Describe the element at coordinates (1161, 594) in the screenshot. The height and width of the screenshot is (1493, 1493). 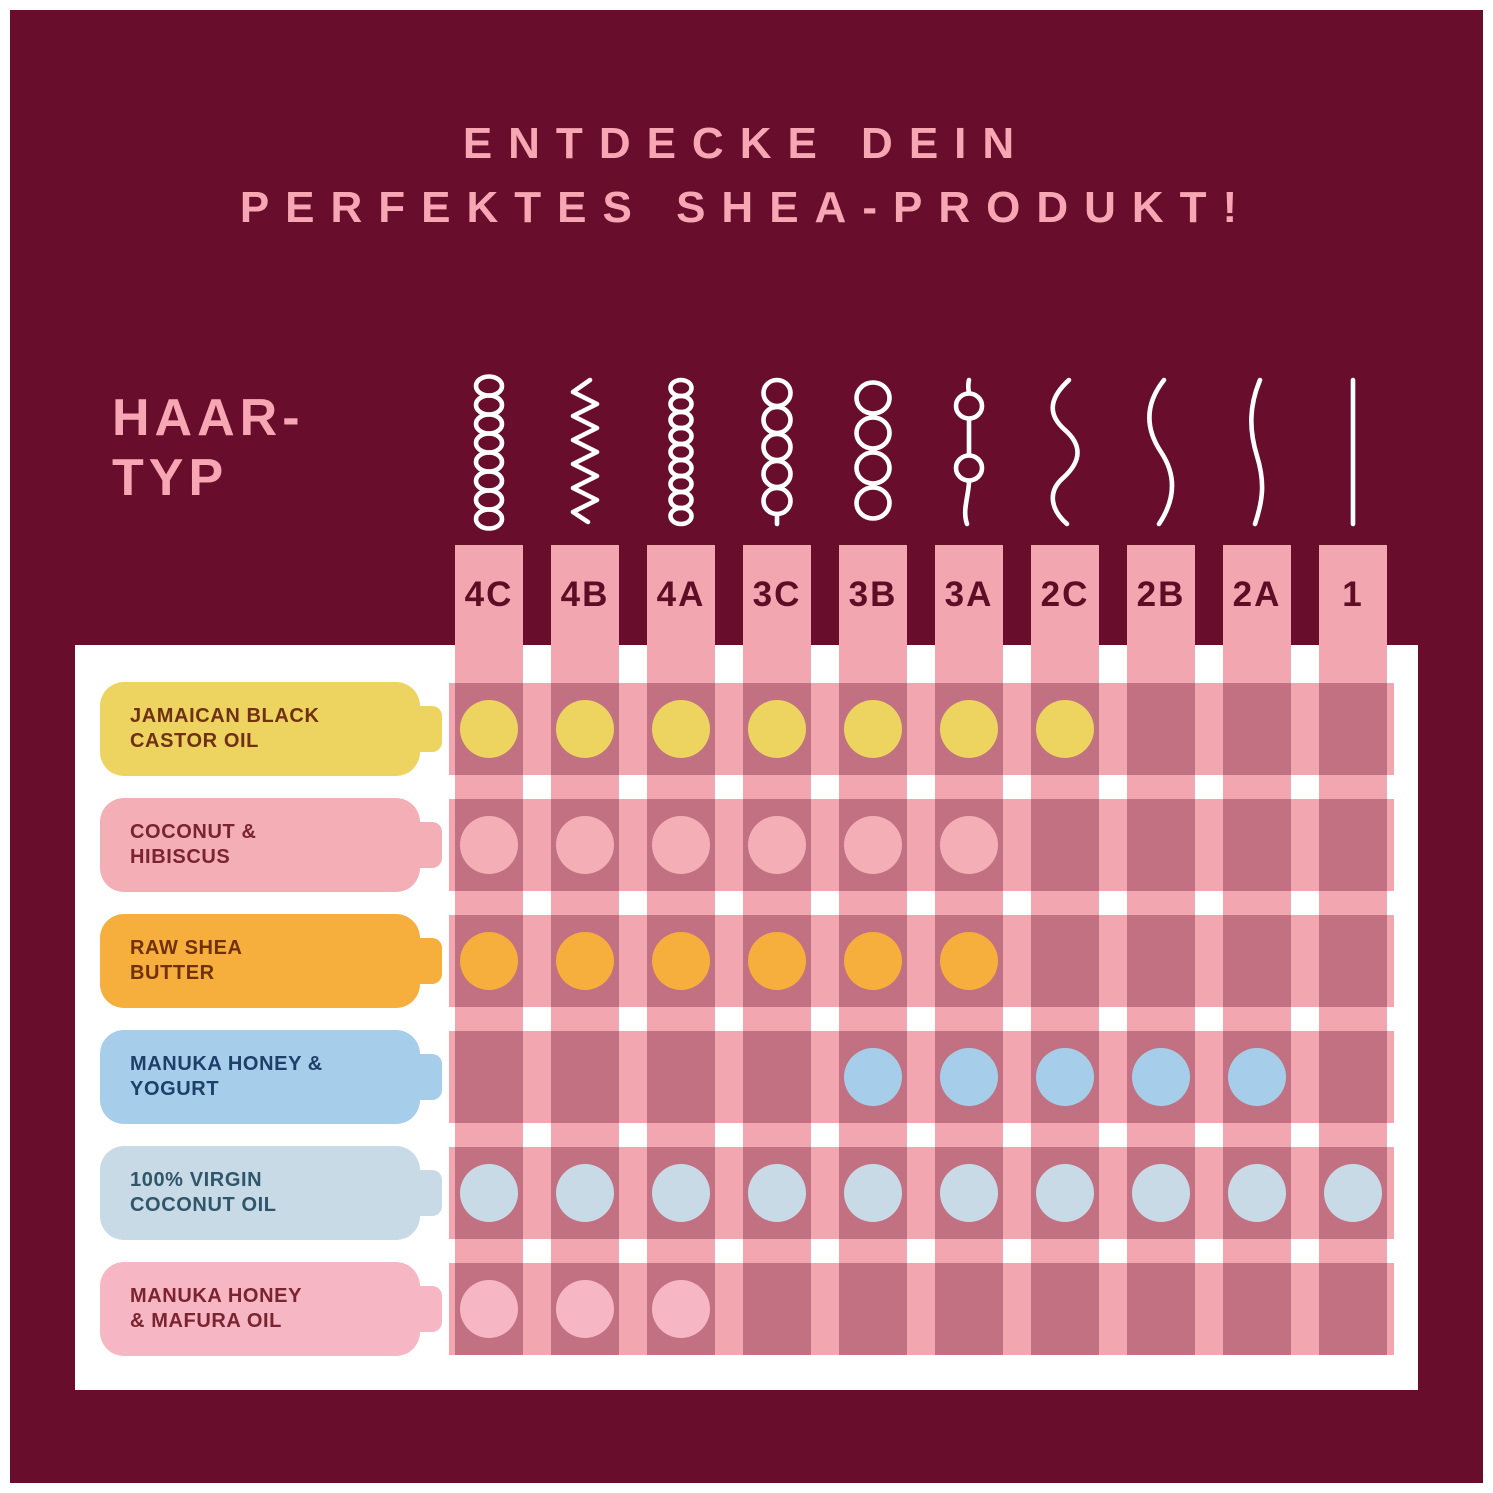
I see `hair-type-header-2b: 2B` at that location.